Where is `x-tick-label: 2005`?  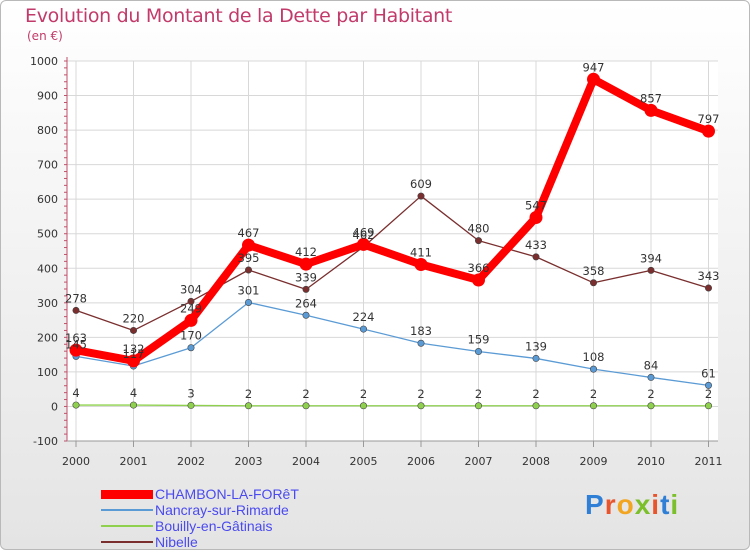 x-tick-label: 2005 is located at coordinates (364, 461).